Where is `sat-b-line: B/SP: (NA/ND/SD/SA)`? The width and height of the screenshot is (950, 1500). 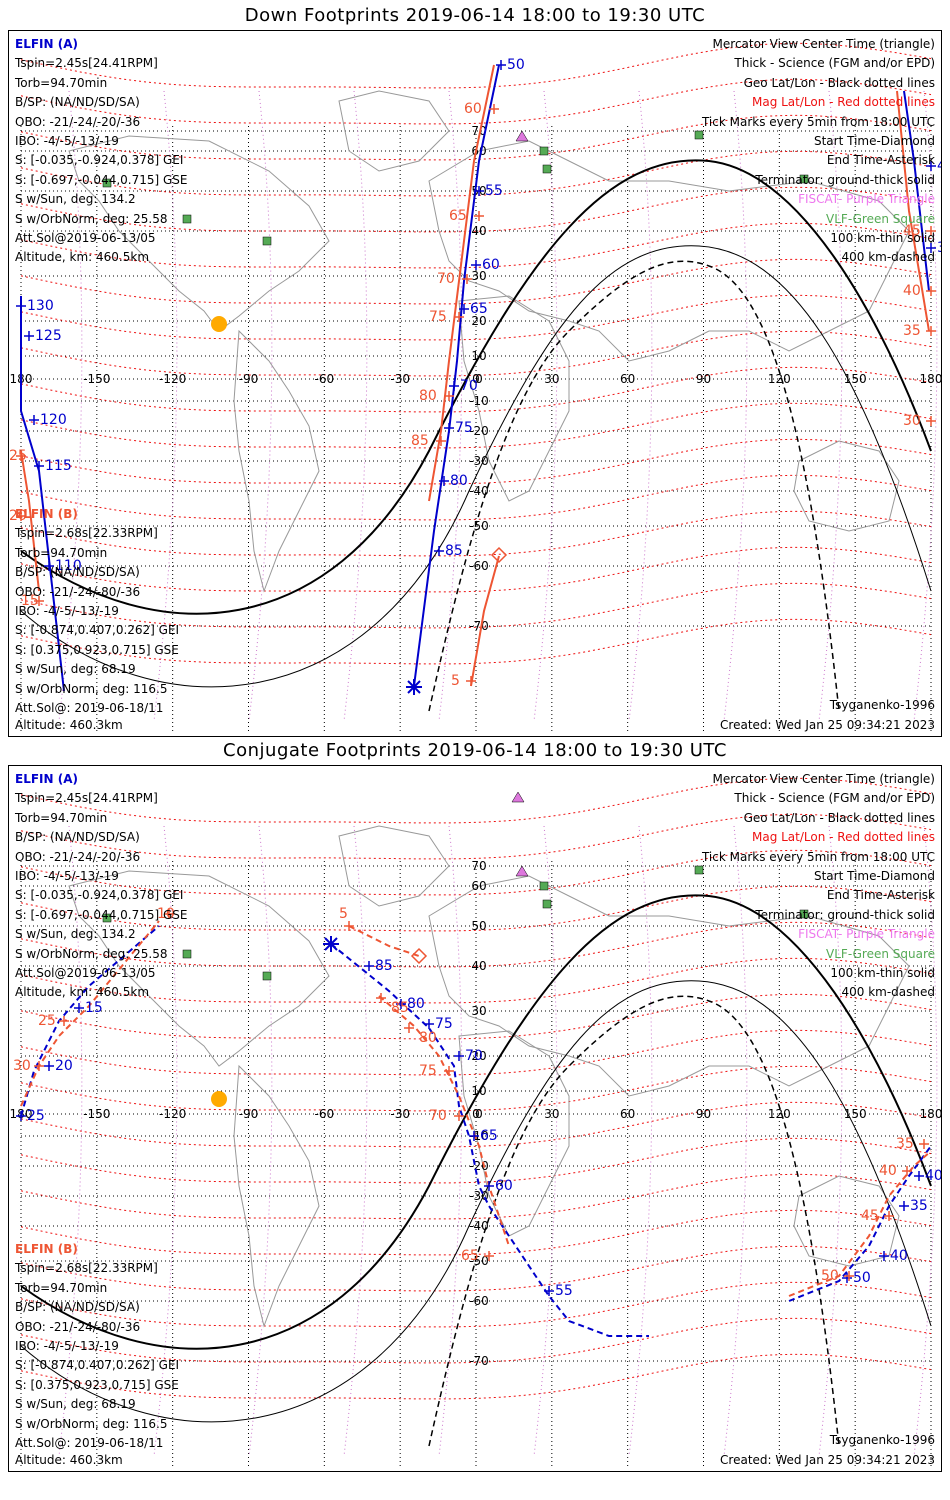
sat-b-line: B/SP: (NA/ND/SD/SA) is located at coordinates (77, 1307).